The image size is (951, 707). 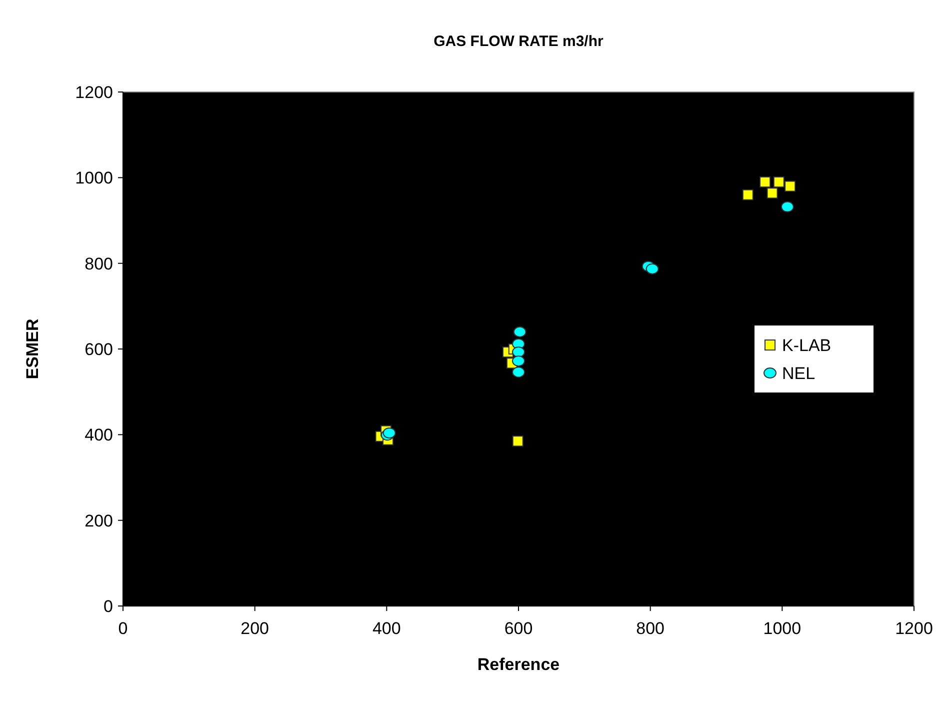 What do you see at coordinates (782, 628) in the screenshot?
I see `x-tick-label: 1000` at bounding box center [782, 628].